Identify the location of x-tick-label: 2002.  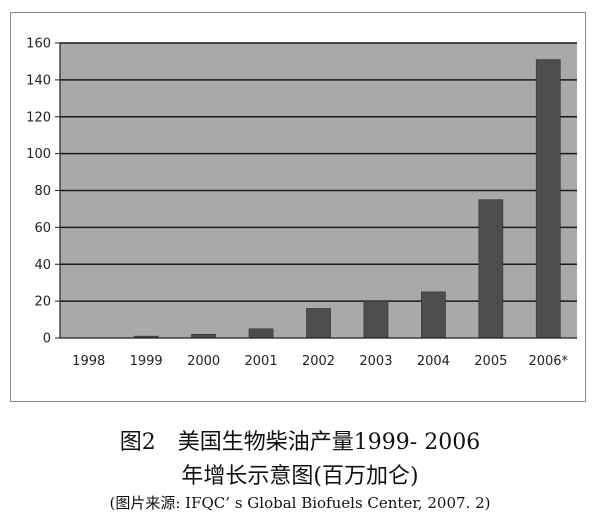
(318, 361).